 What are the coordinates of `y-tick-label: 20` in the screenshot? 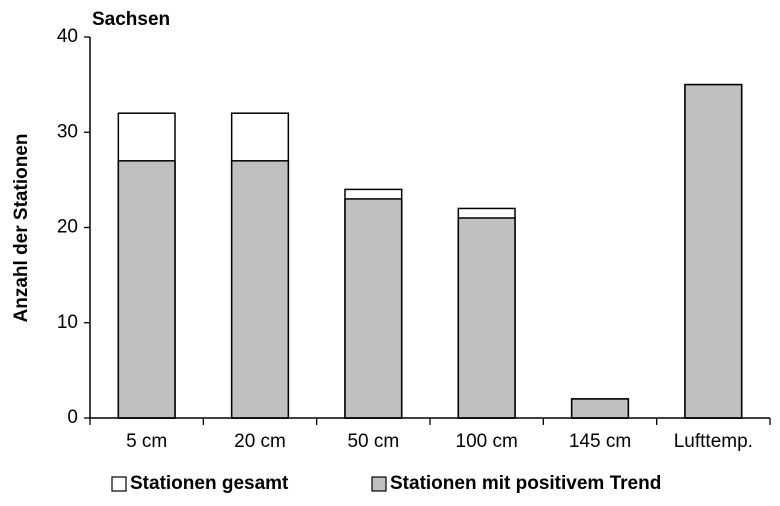 It's located at (67, 227).